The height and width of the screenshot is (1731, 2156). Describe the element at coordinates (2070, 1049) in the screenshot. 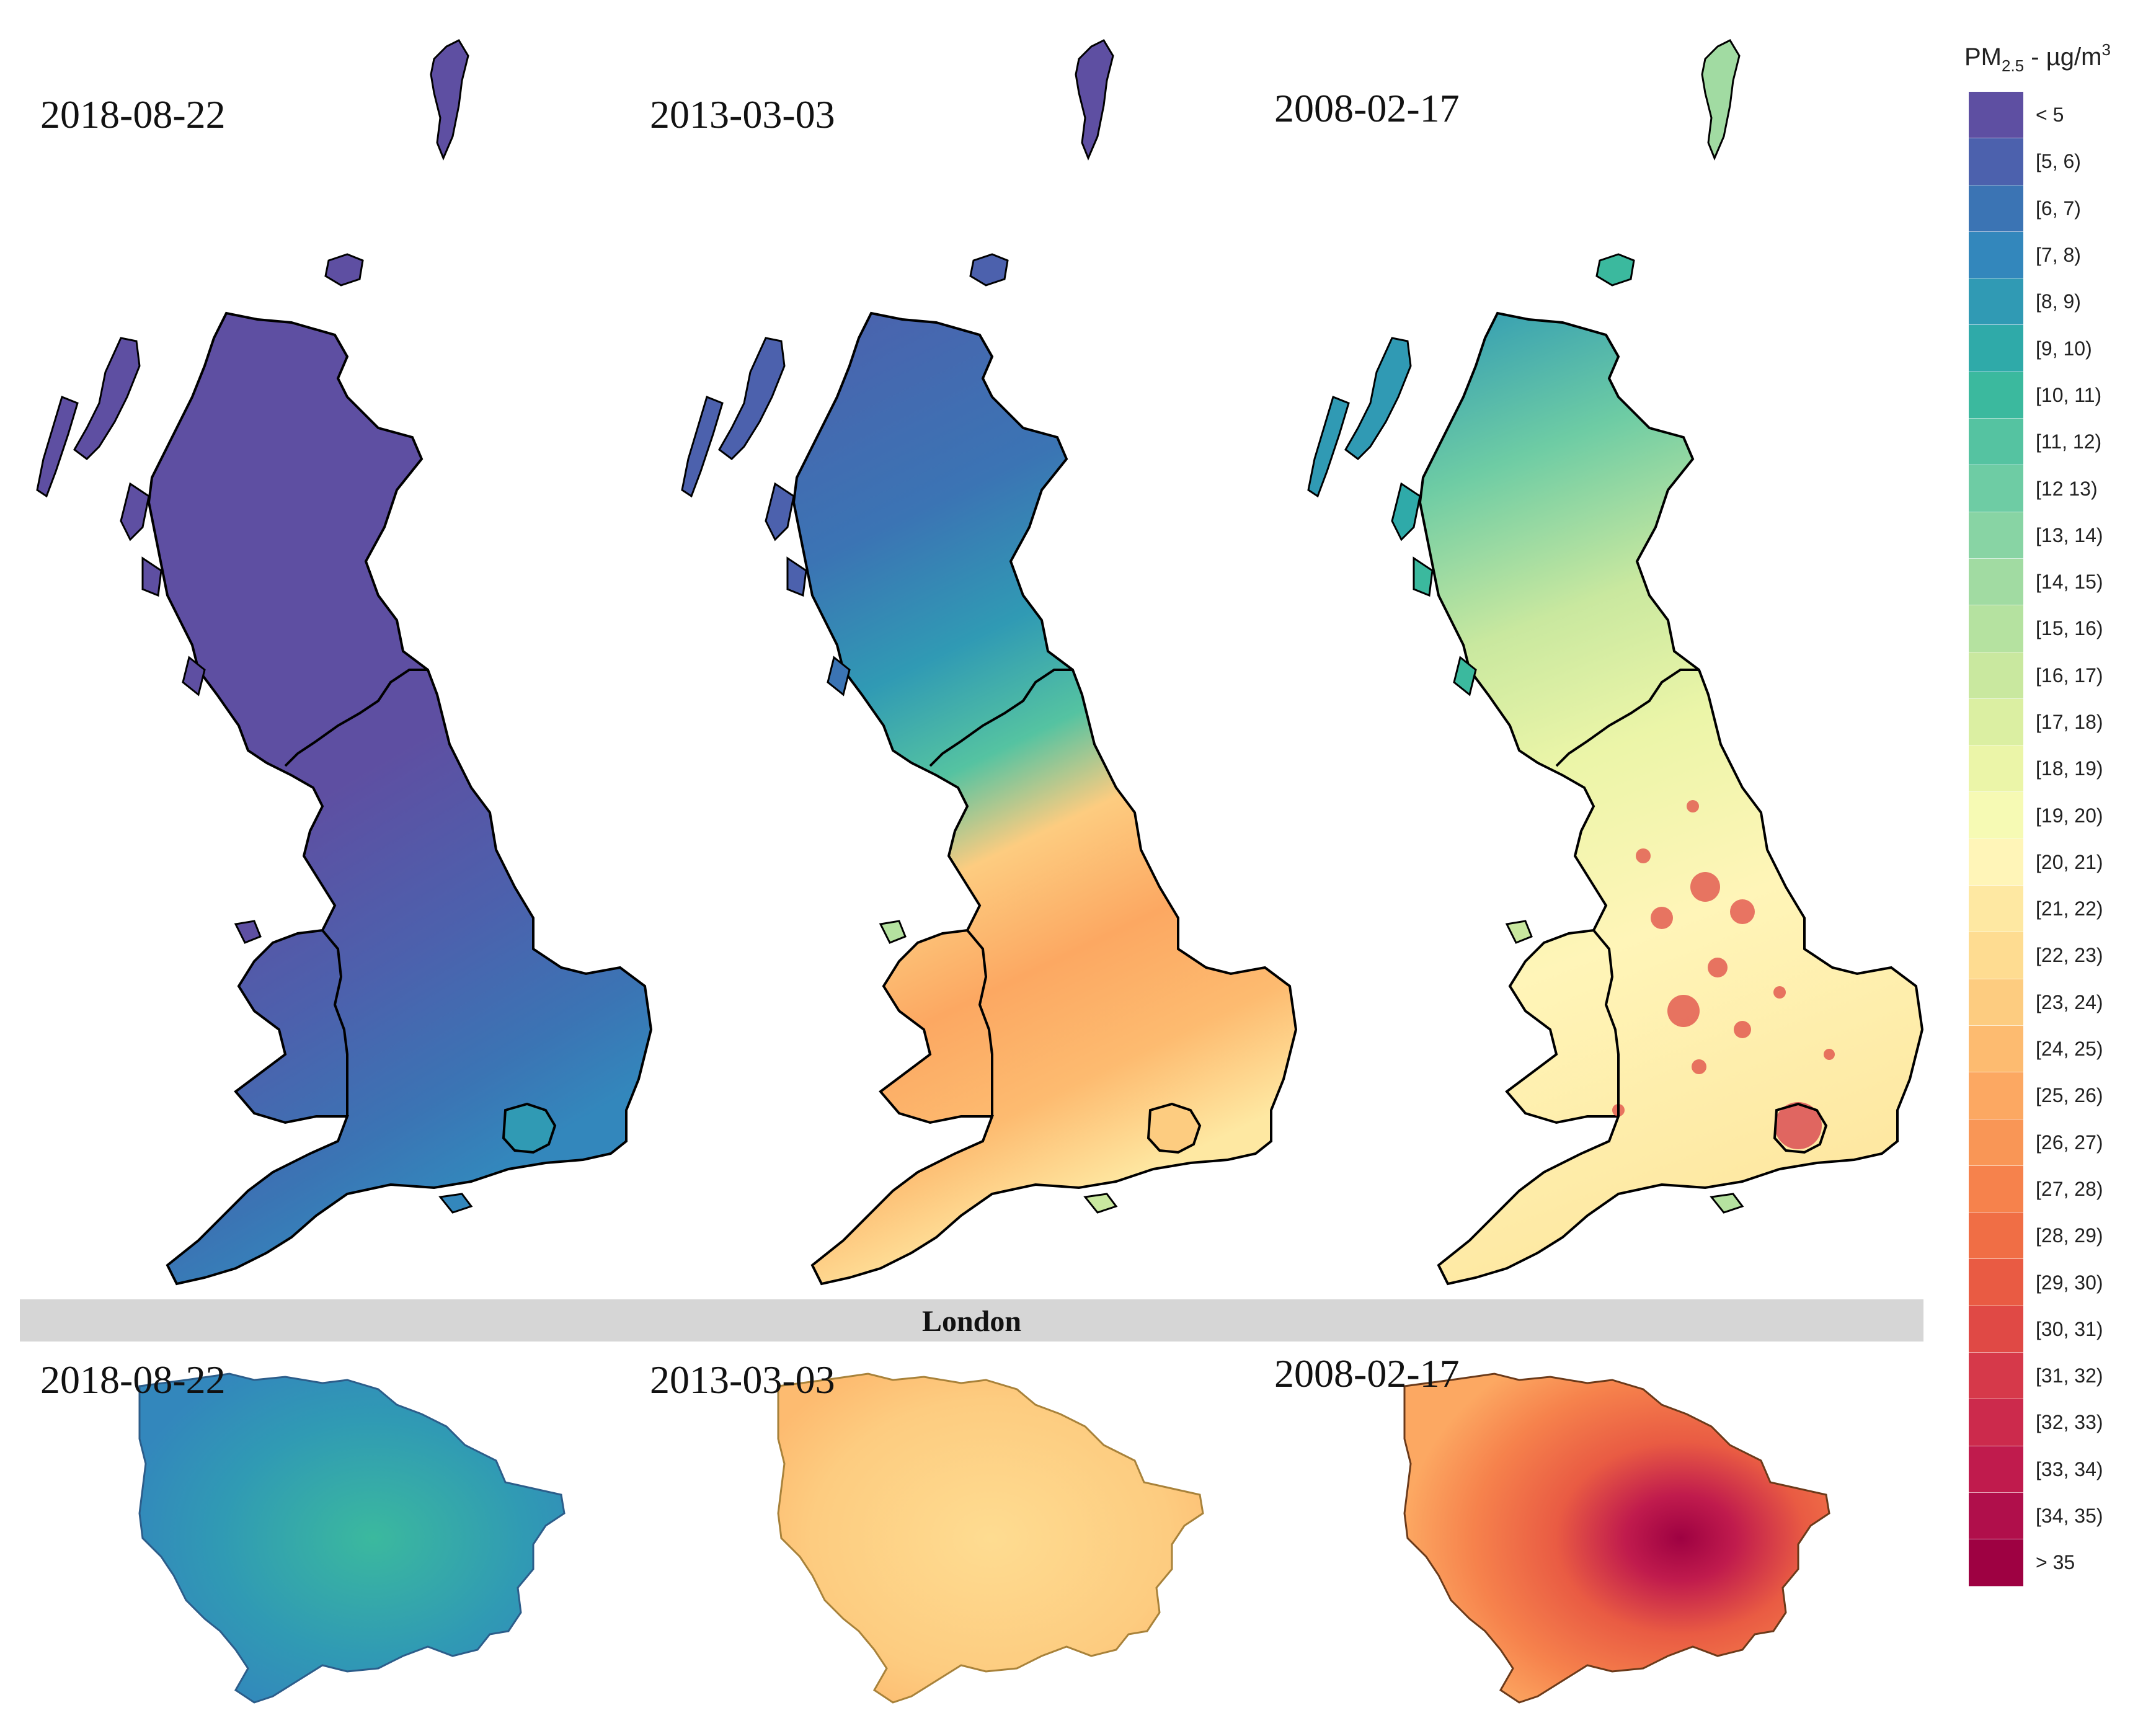

I see `legend-label: [24, 25)` at that location.